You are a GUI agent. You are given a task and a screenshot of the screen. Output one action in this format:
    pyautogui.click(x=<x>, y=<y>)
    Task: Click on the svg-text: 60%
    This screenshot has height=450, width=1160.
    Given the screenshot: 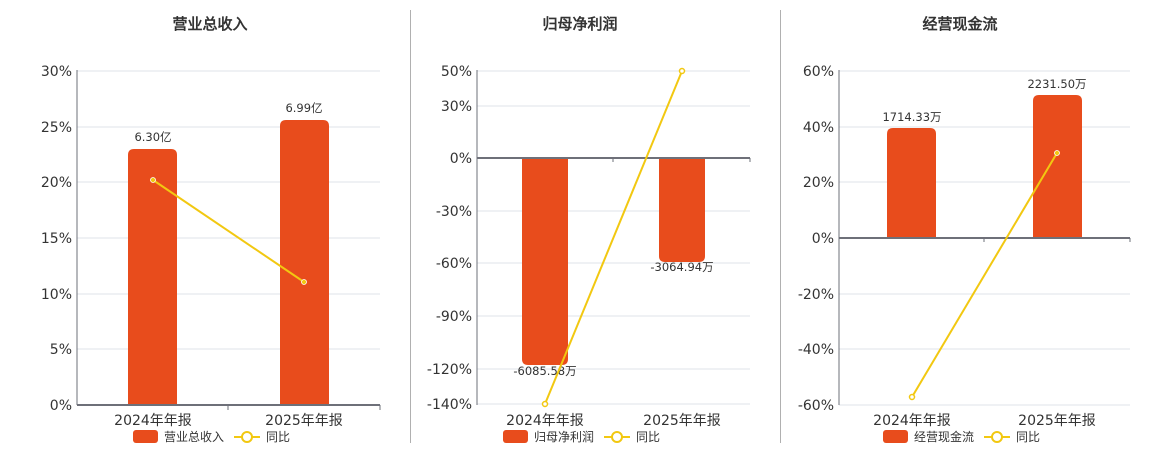 What is the action you would take?
    pyautogui.click(x=818, y=72)
    